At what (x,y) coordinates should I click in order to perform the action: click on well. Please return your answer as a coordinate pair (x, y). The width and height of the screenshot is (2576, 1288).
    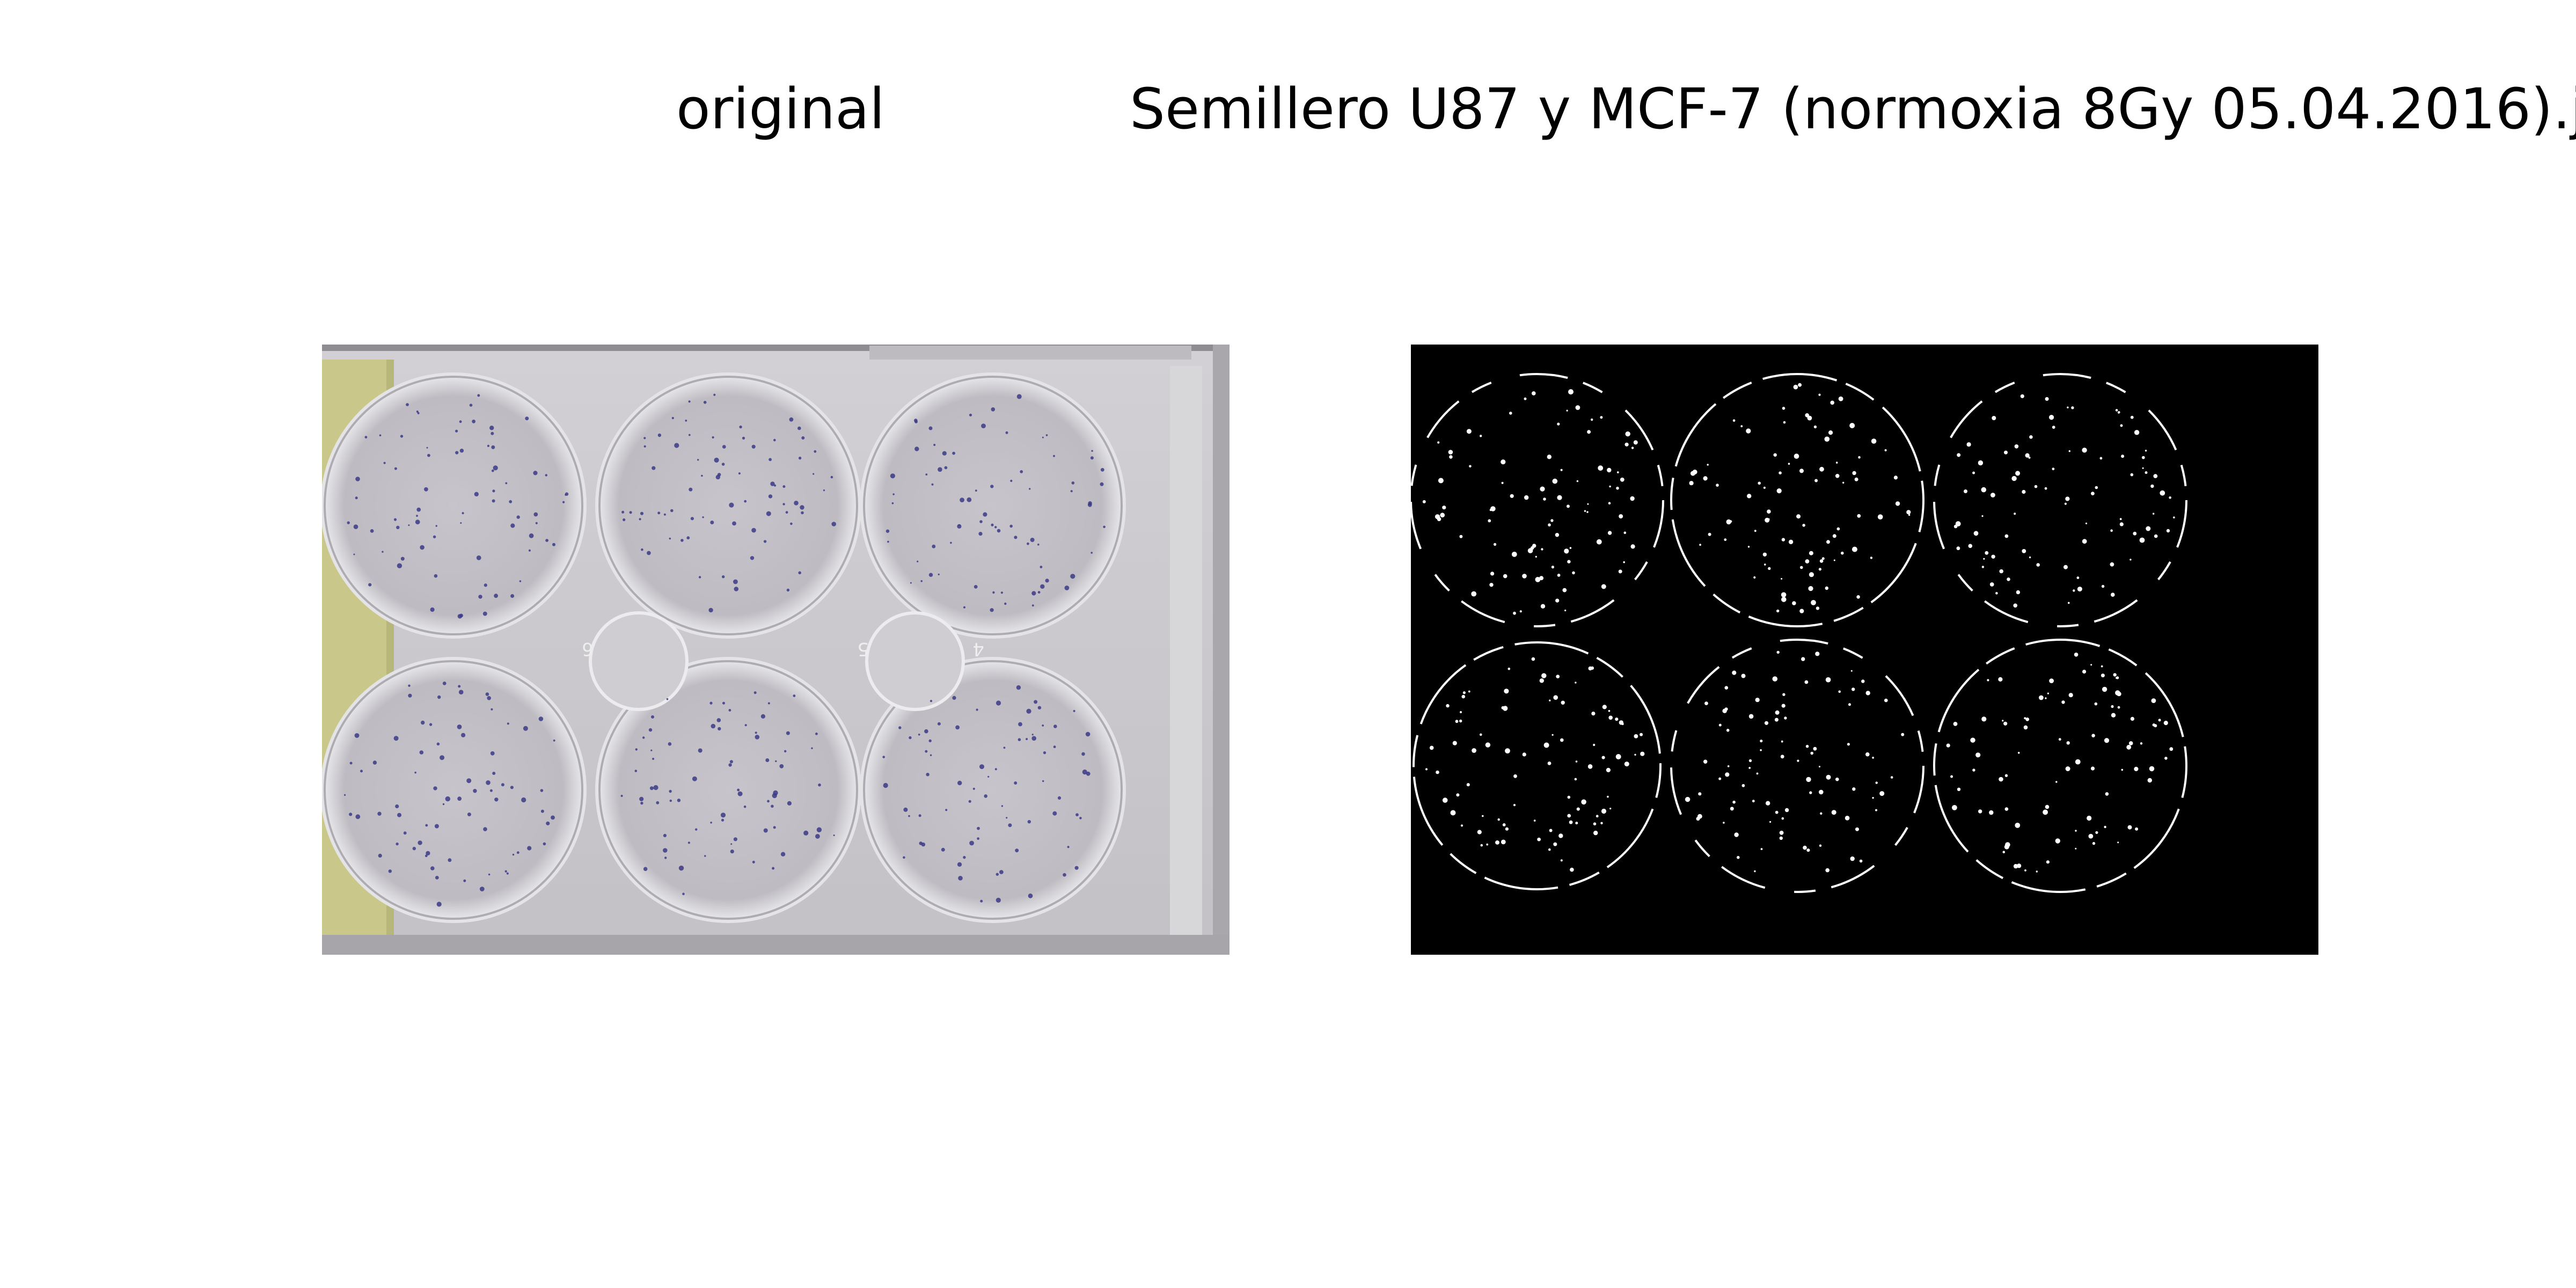
    Looking at the image, I should click on (728, 505).